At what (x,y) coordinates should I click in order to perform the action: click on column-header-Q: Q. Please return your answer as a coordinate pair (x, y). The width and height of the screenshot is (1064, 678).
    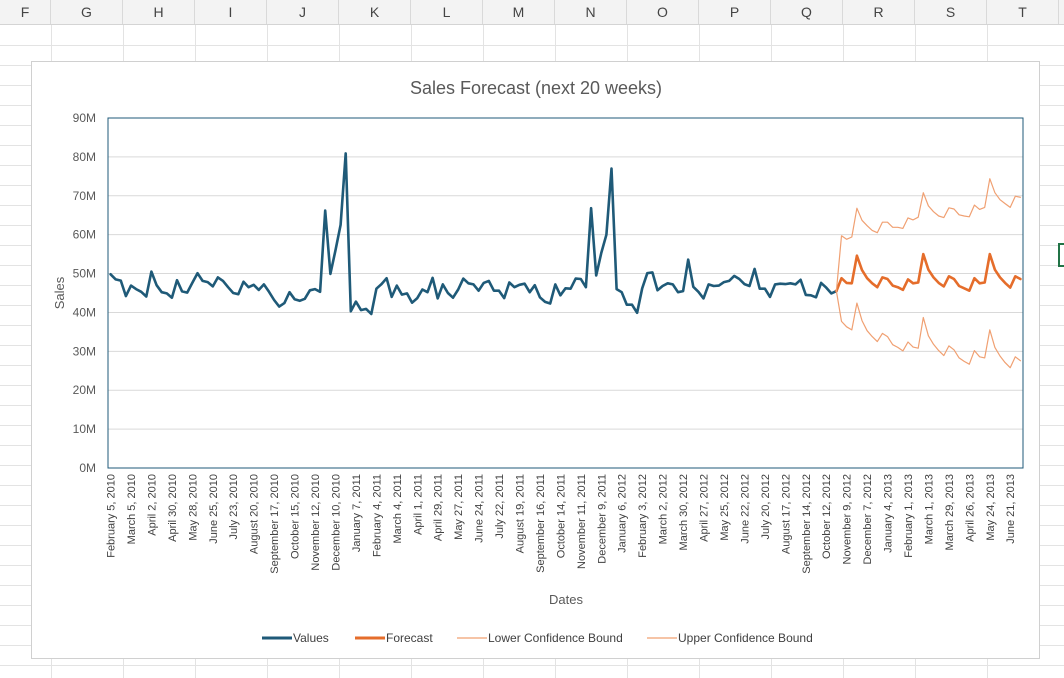
    Looking at the image, I should click on (807, 12).